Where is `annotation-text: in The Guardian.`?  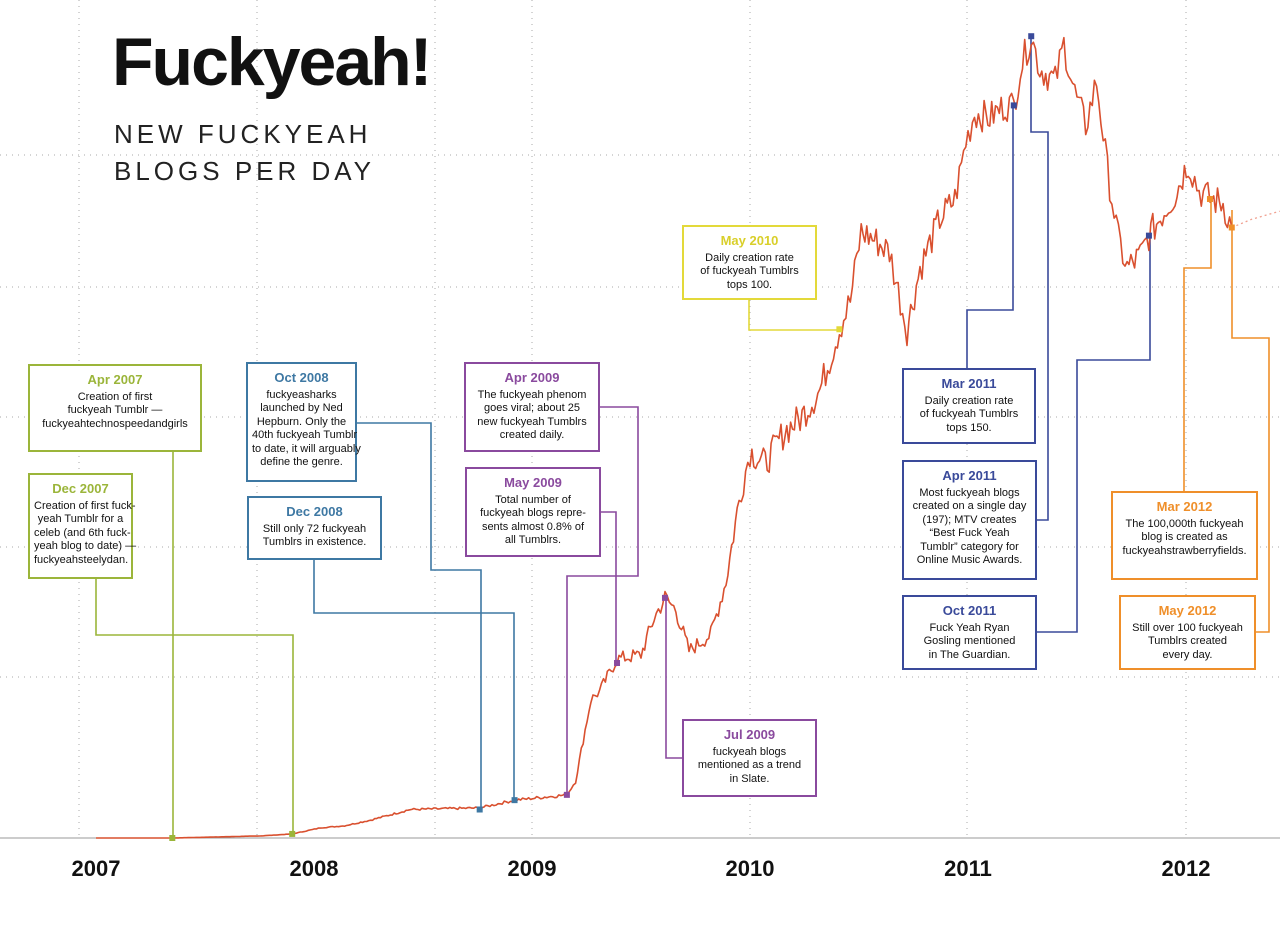 annotation-text: in The Guardian. is located at coordinates (969, 654).